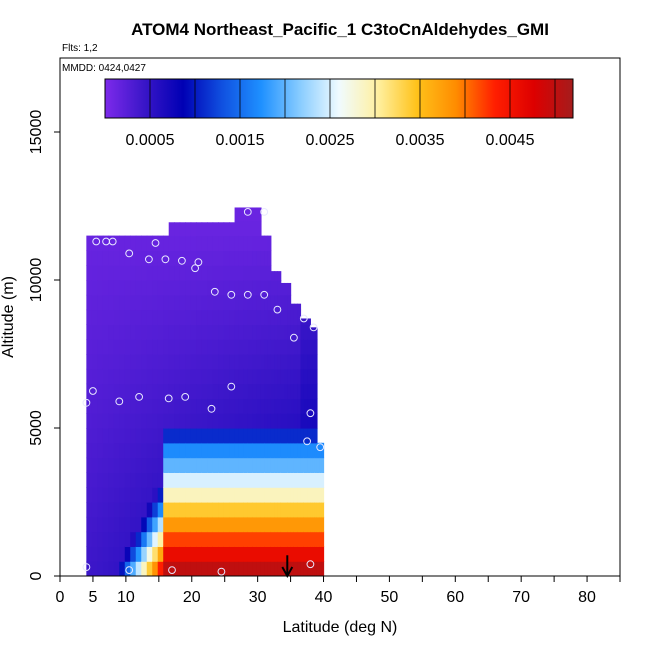  I want to click on dates-label: MMDD: 0424,0427, so click(104, 68).